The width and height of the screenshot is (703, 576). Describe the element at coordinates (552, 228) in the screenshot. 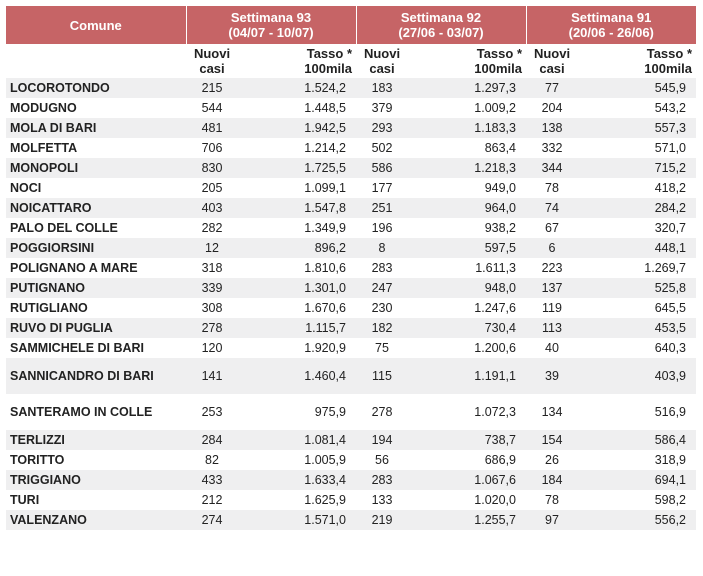

I see `nuovi-casi-cell: 67` at that location.